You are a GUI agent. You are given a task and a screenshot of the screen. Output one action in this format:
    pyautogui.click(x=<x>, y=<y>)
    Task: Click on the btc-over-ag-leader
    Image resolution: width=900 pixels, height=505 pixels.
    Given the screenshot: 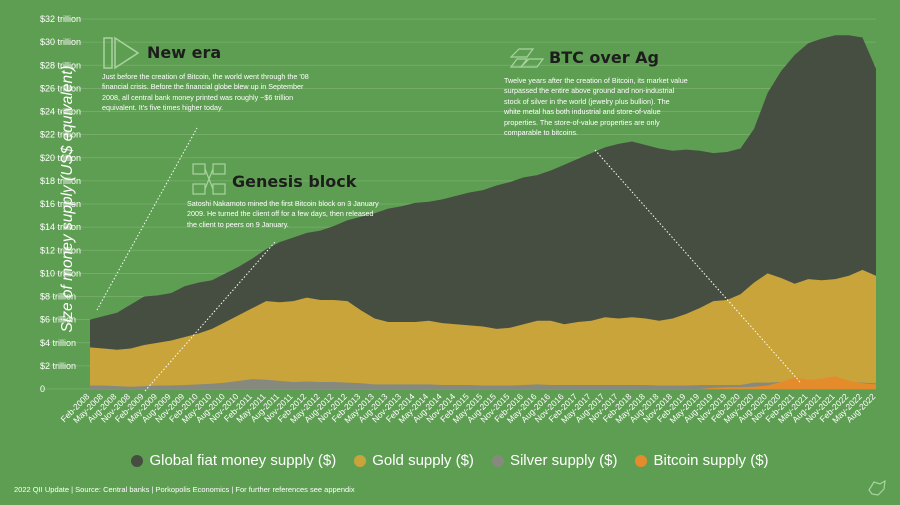 What is the action you would take?
    pyautogui.click(x=697, y=266)
    